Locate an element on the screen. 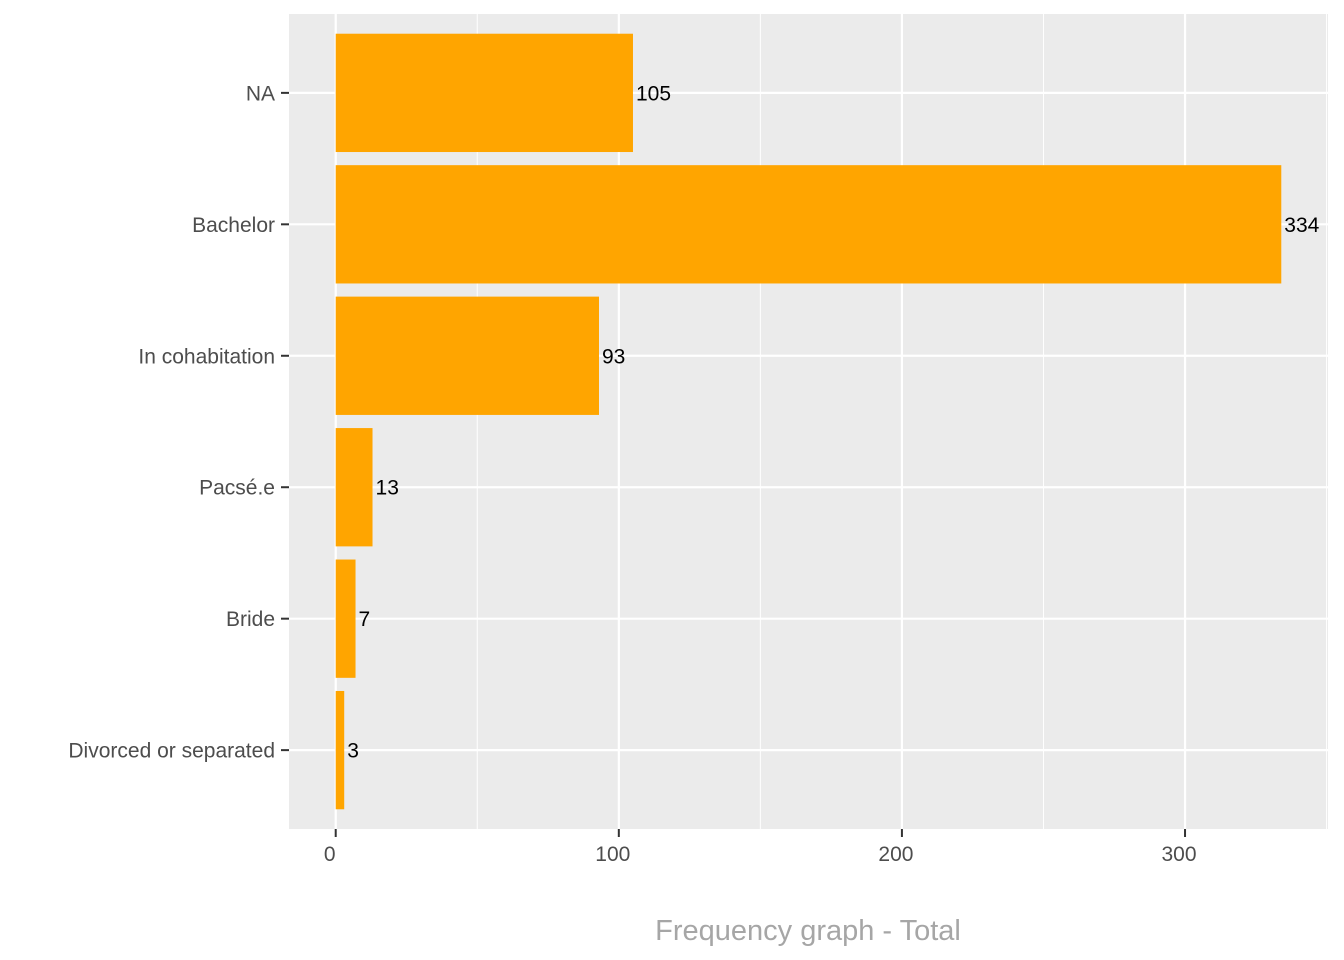 The height and width of the screenshot is (960, 1344). y-tick-label: In cohabitation is located at coordinates (206, 356).